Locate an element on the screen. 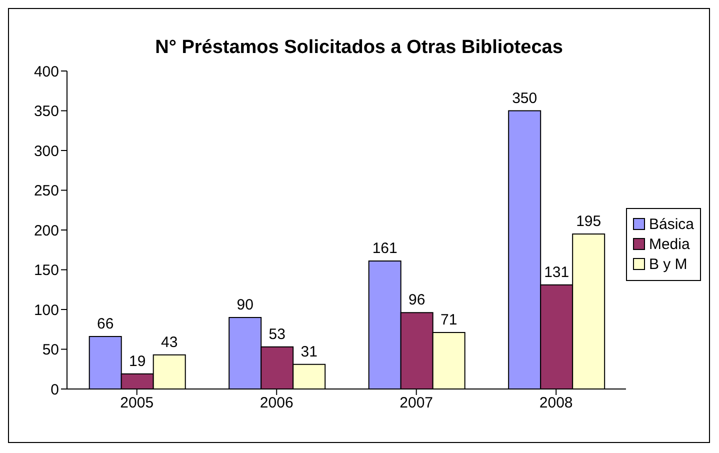 The height and width of the screenshot is (453, 719). x-tick-label: 2008 is located at coordinates (556, 403).